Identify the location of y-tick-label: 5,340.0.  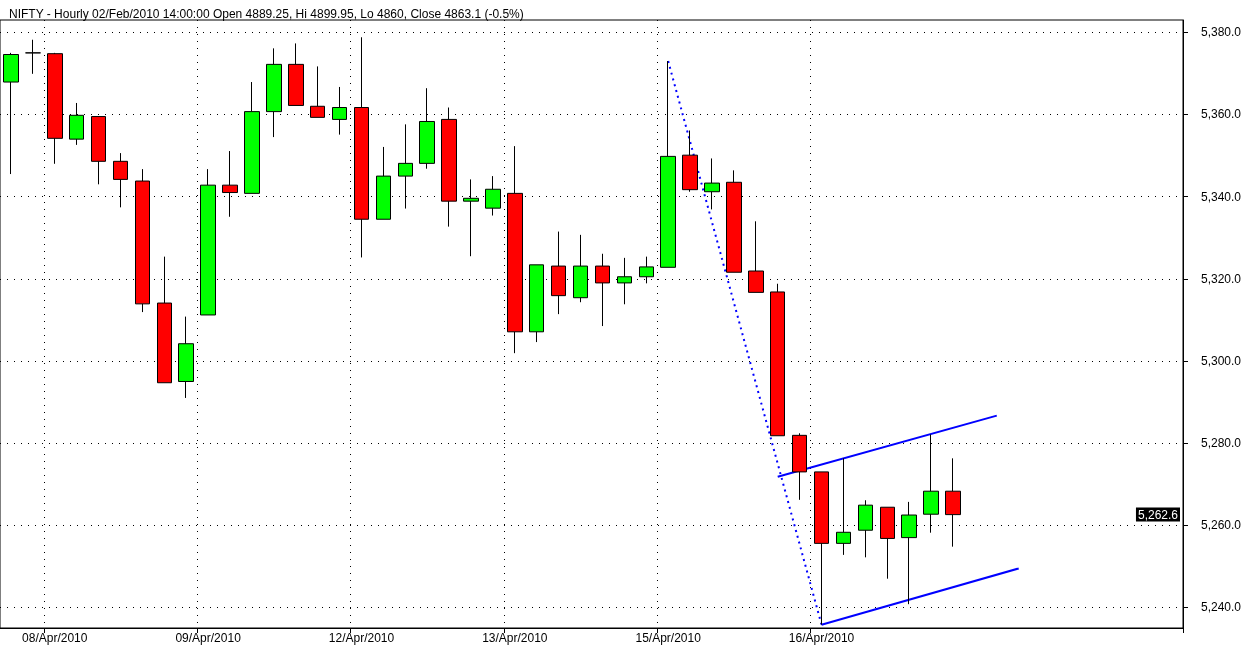
(1221, 196).